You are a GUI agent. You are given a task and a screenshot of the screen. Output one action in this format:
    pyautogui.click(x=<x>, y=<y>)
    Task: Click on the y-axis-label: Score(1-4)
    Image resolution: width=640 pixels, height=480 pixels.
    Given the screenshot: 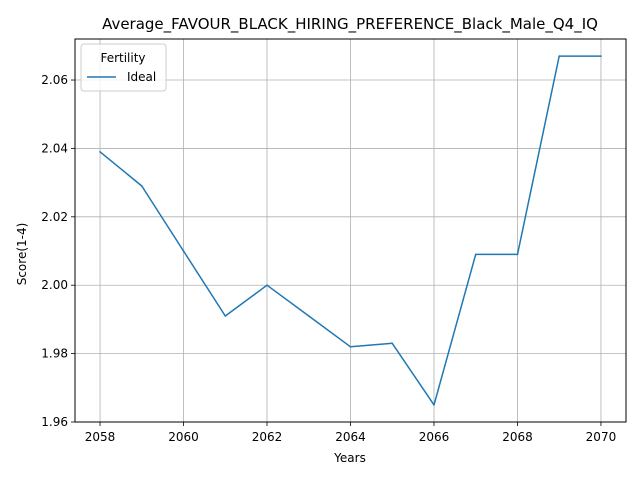 What is the action you would take?
    pyautogui.click(x=22, y=254)
    